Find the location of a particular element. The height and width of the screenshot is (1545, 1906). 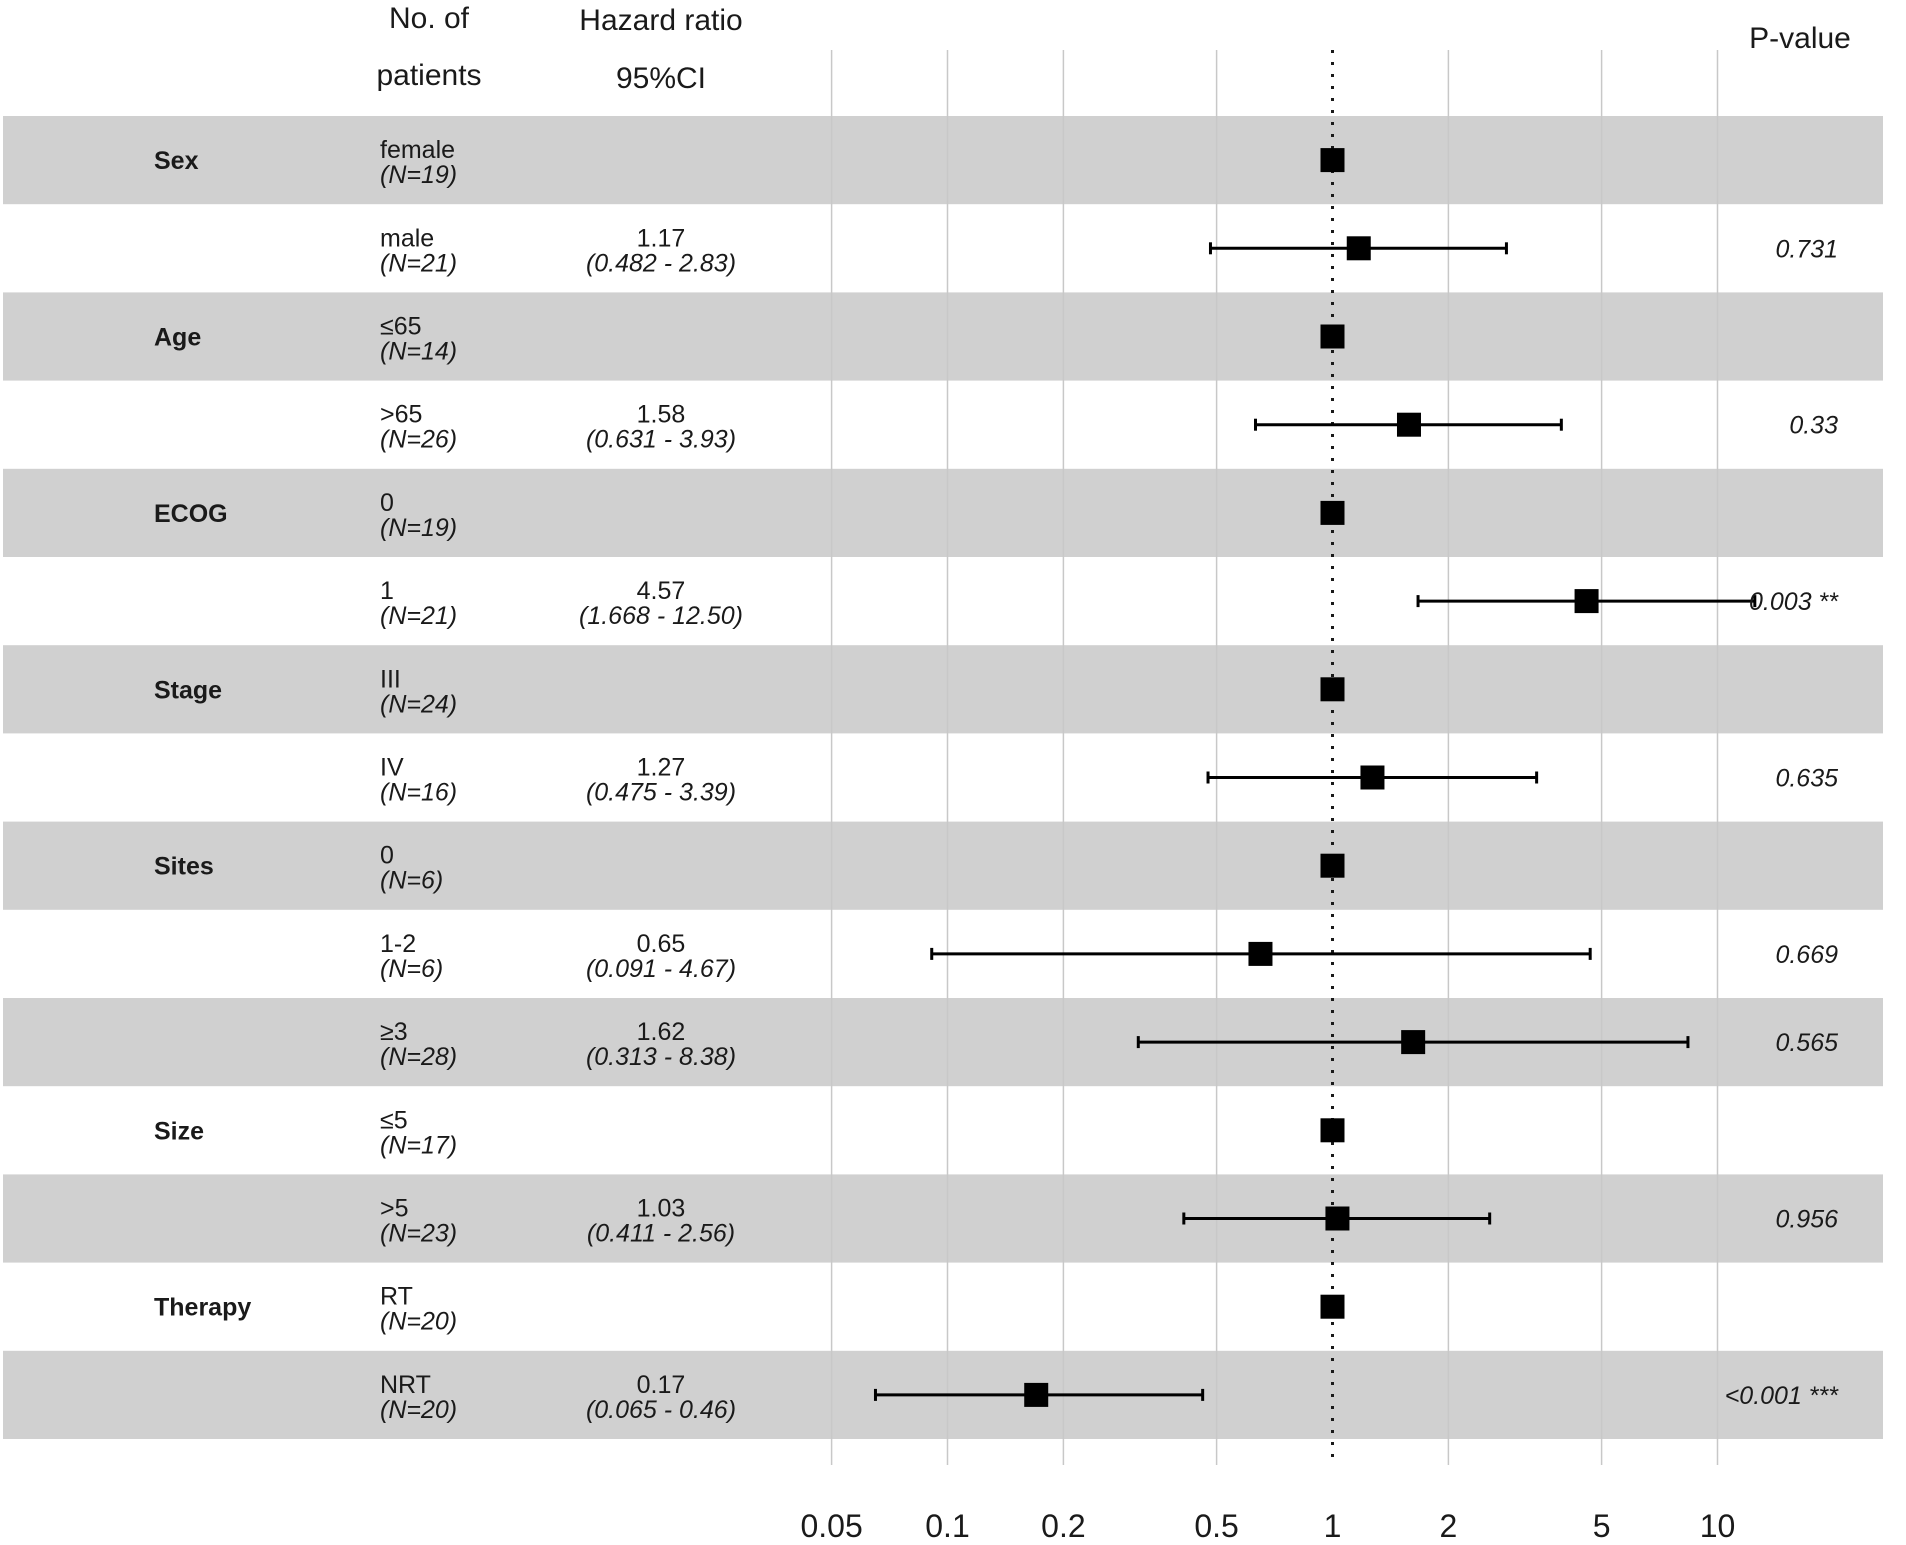

header-patients-line1: No. of is located at coordinates (429, 18).